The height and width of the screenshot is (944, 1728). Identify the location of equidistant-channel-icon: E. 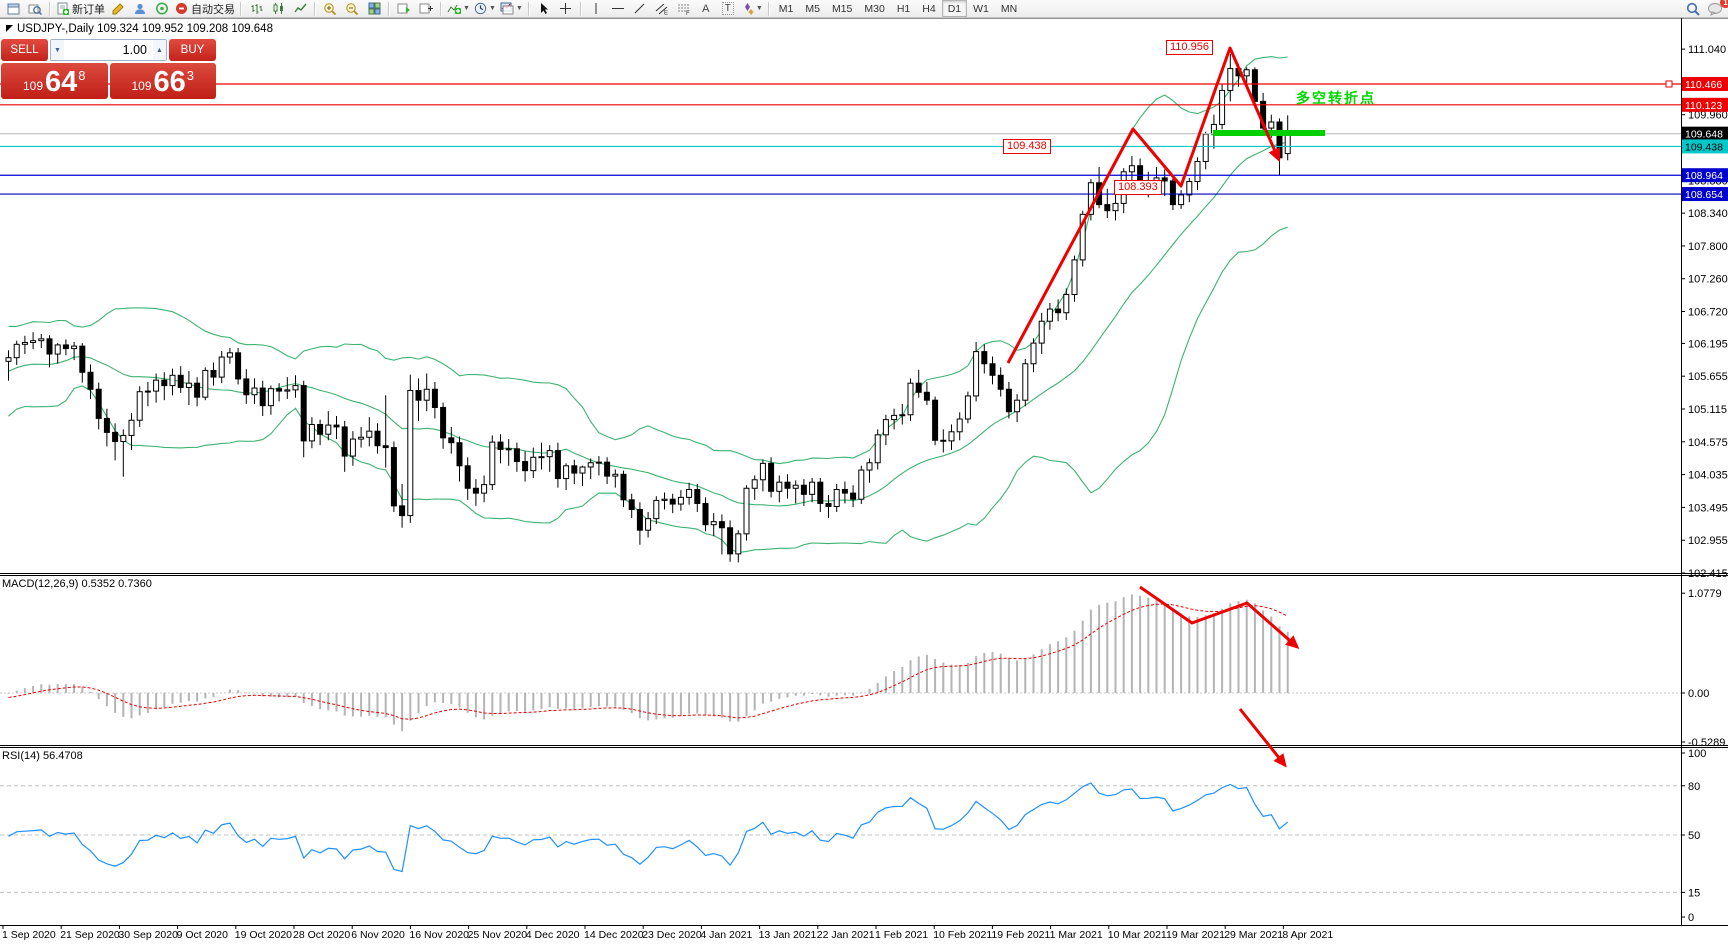
(662, 9).